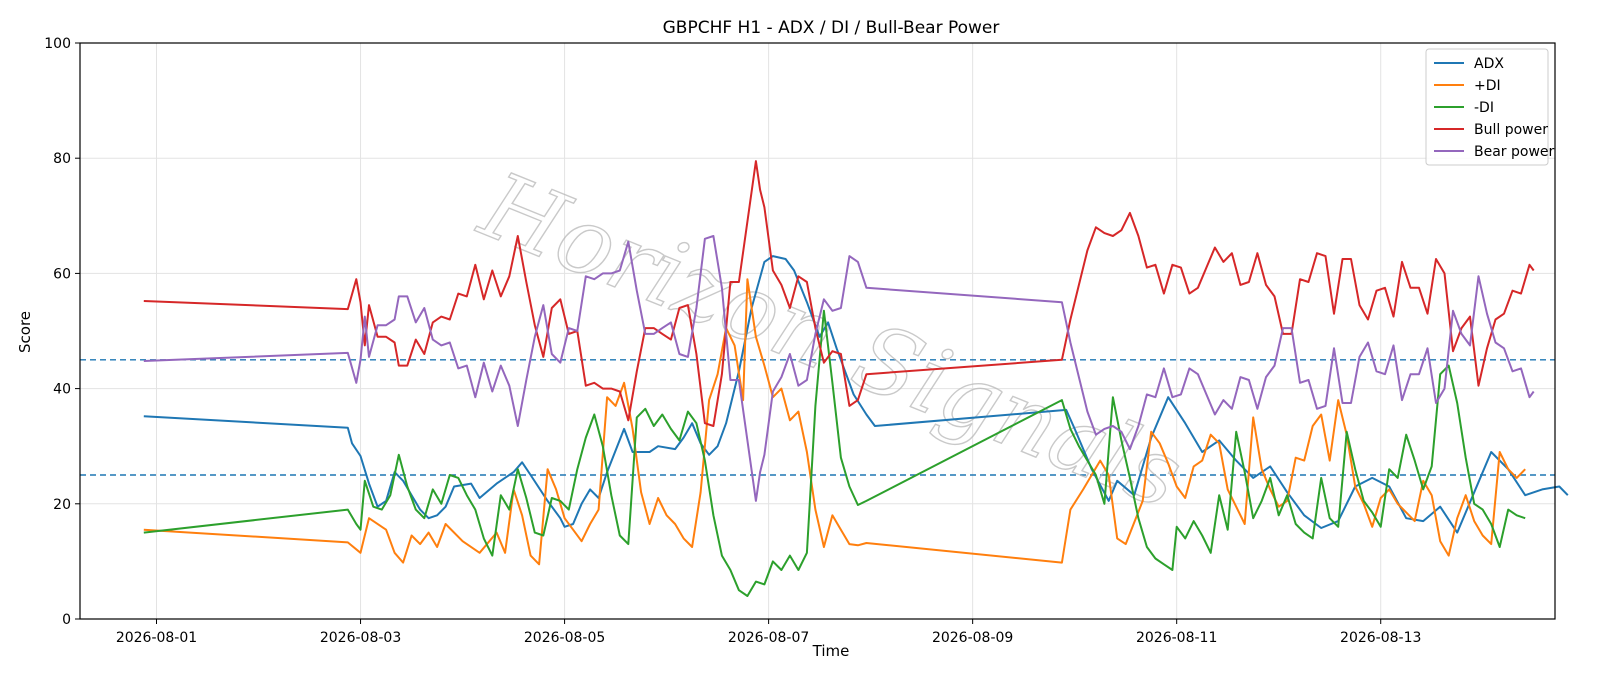  Describe the element at coordinates (1489, 64) in the screenshot. I see `legend-label: ADX` at that location.